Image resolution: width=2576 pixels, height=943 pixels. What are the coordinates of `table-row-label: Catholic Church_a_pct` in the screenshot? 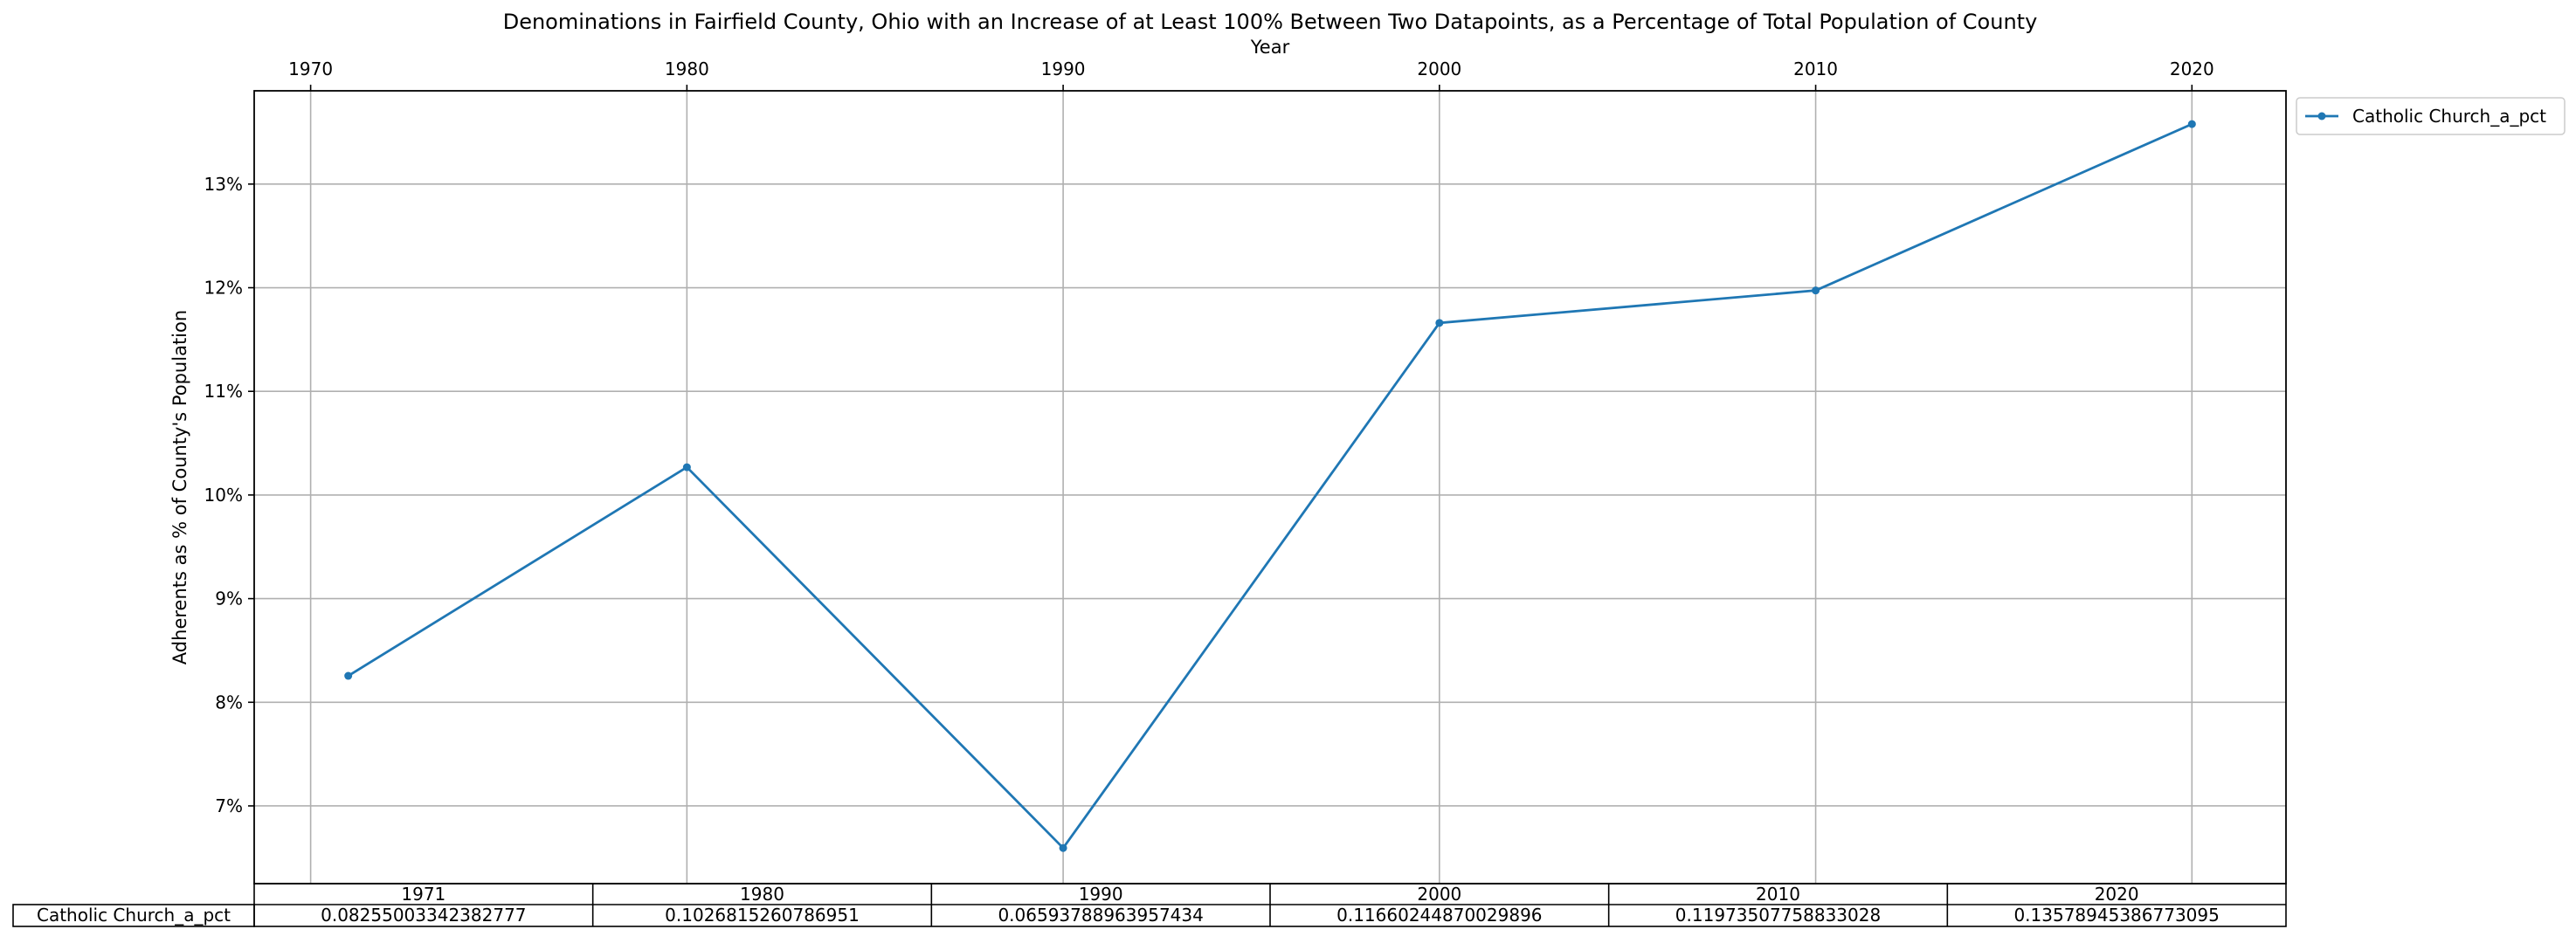 It's located at (134, 916).